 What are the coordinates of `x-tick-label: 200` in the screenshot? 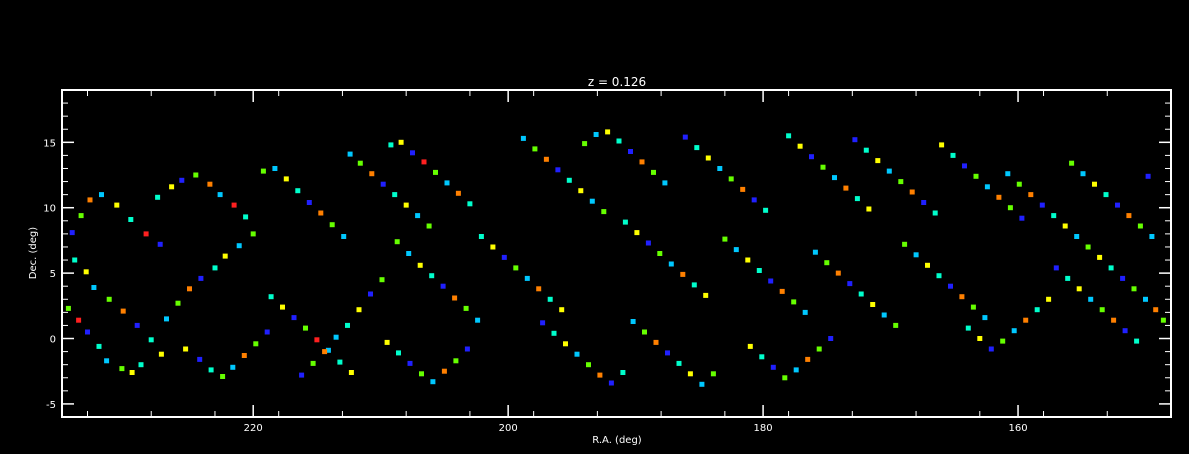 It's located at (508, 428).